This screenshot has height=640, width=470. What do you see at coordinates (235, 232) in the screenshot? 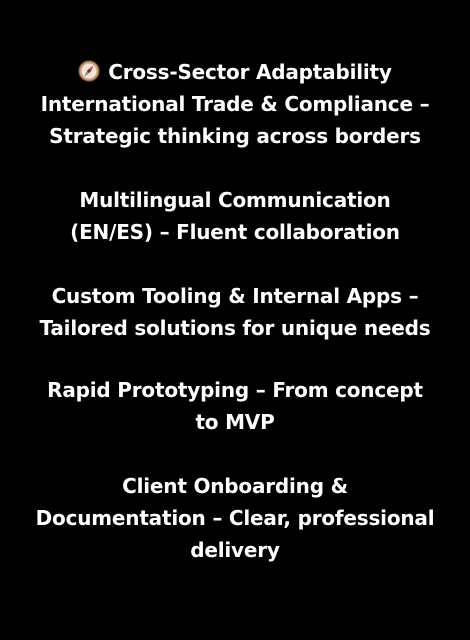
I see `item-line: (EN/ES) – Fluent collaboration` at bounding box center [235, 232].